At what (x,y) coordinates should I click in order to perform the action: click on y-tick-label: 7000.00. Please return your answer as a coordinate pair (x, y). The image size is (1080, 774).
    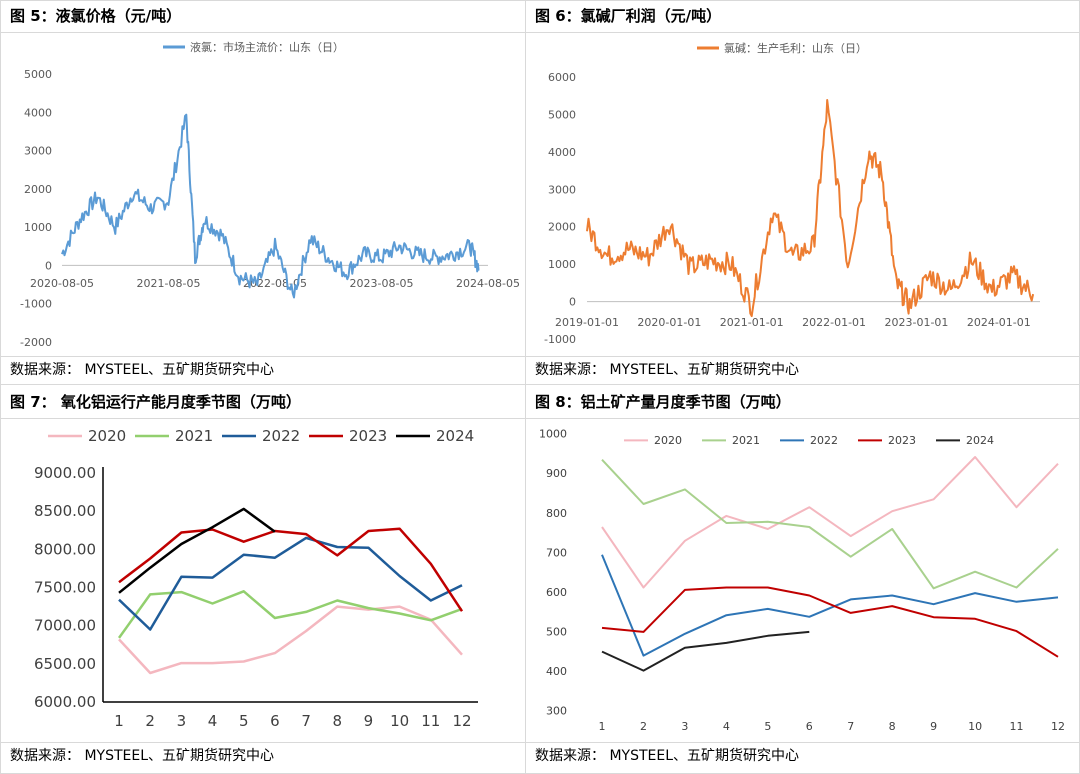
    Looking at the image, I should click on (65, 626).